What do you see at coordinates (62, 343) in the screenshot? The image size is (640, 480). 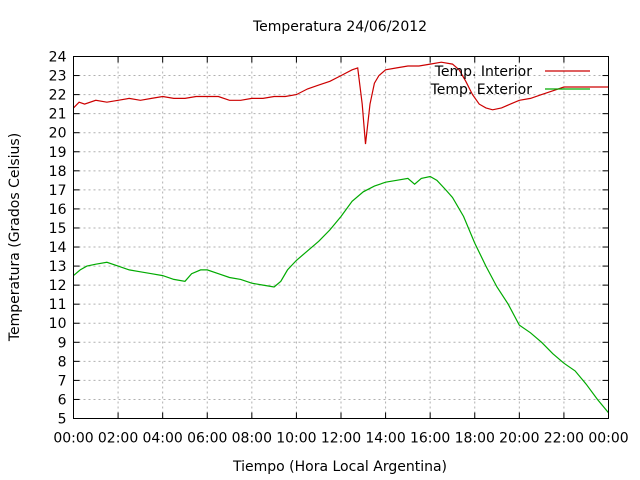 I see `y-tick-label: 9` at bounding box center [62, 343].